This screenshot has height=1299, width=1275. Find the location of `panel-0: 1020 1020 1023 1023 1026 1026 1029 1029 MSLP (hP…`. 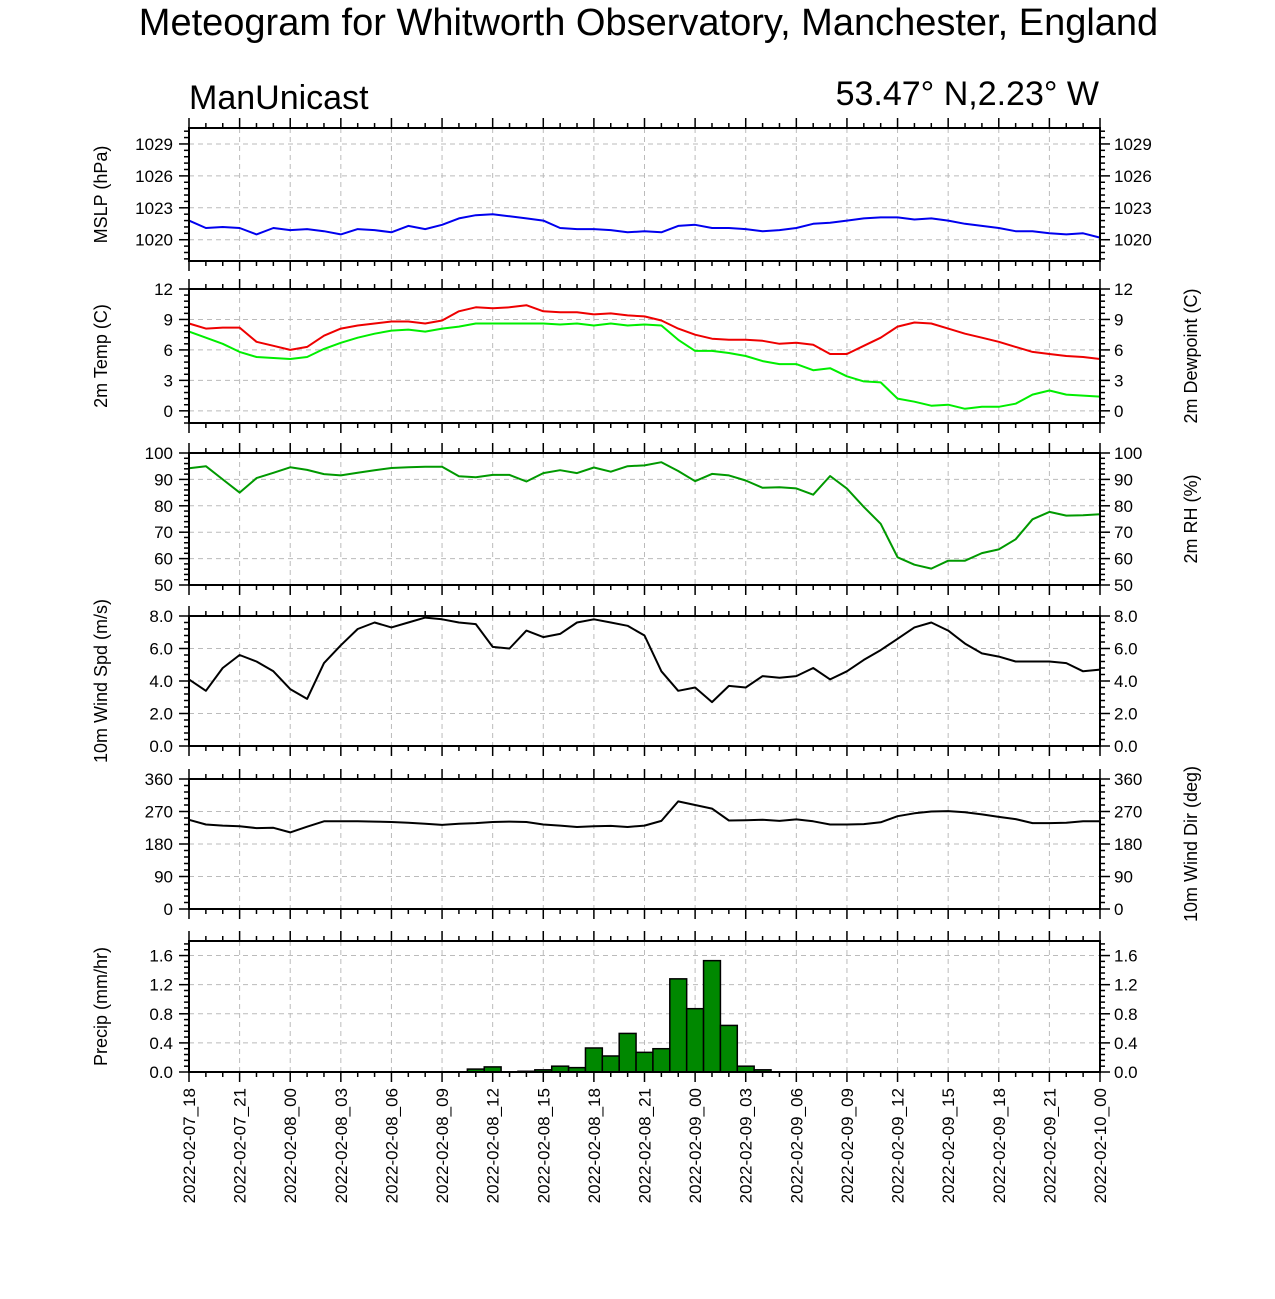

panel-0: 1020 1020 1023 1023 1026 1026 1029 1029 MSLP (hP… is located at coordinates (621, 194).